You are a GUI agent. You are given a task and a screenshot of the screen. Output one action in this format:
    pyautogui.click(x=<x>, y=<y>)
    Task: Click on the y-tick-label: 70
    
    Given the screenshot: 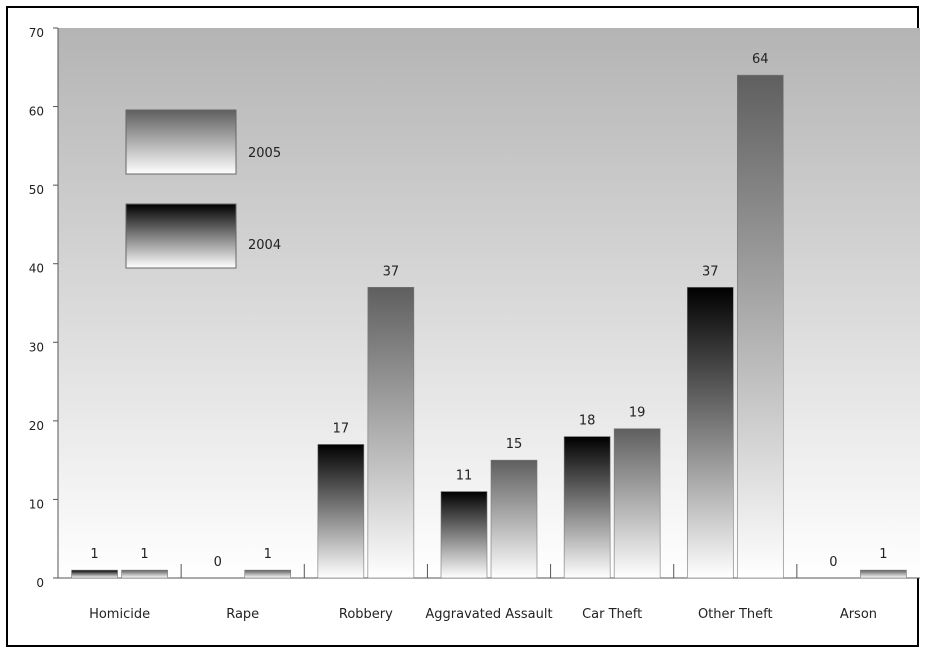 What is the action you would take?
    pyautogui.click(x=36, y=33)
    